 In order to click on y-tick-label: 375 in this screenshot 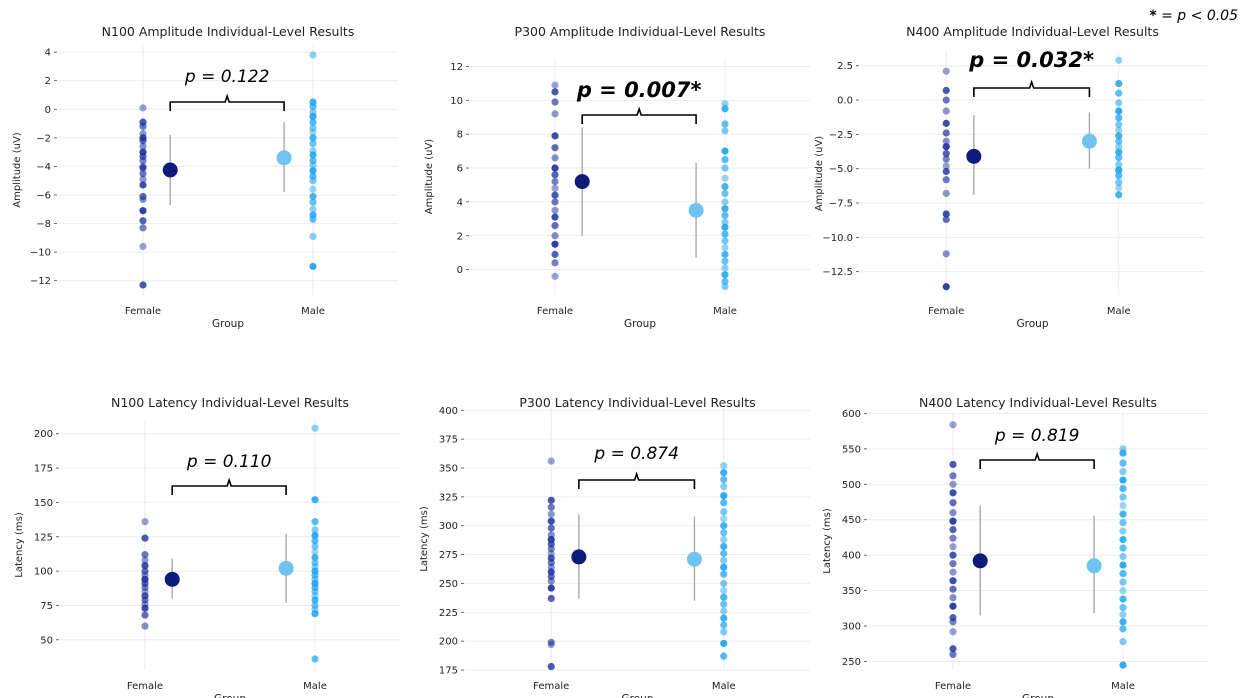, I will do `click(448, 440)`.